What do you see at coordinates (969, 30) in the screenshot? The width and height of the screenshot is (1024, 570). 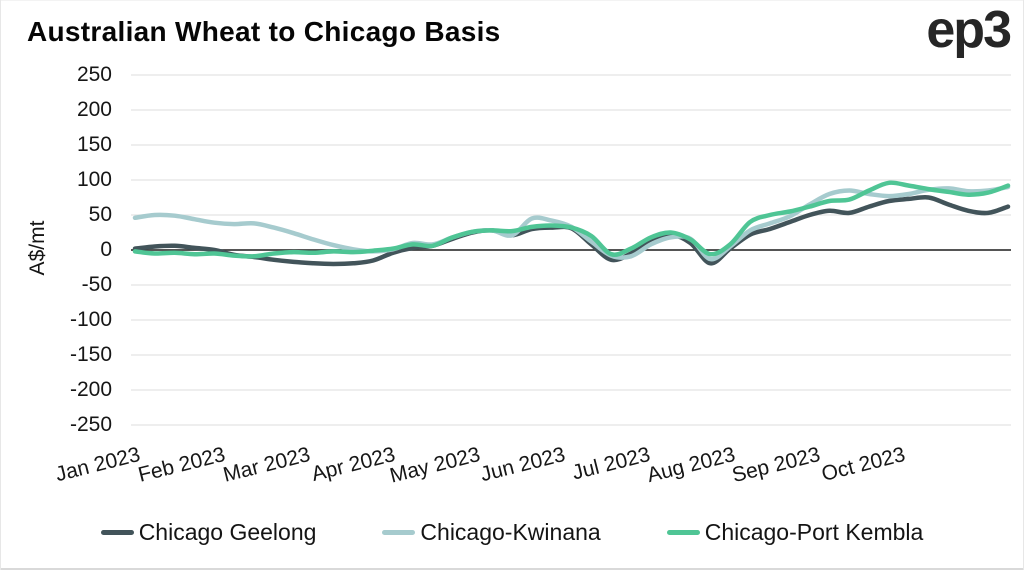 I see `ep3-logo: ep3` at bounding box center [969, 30].